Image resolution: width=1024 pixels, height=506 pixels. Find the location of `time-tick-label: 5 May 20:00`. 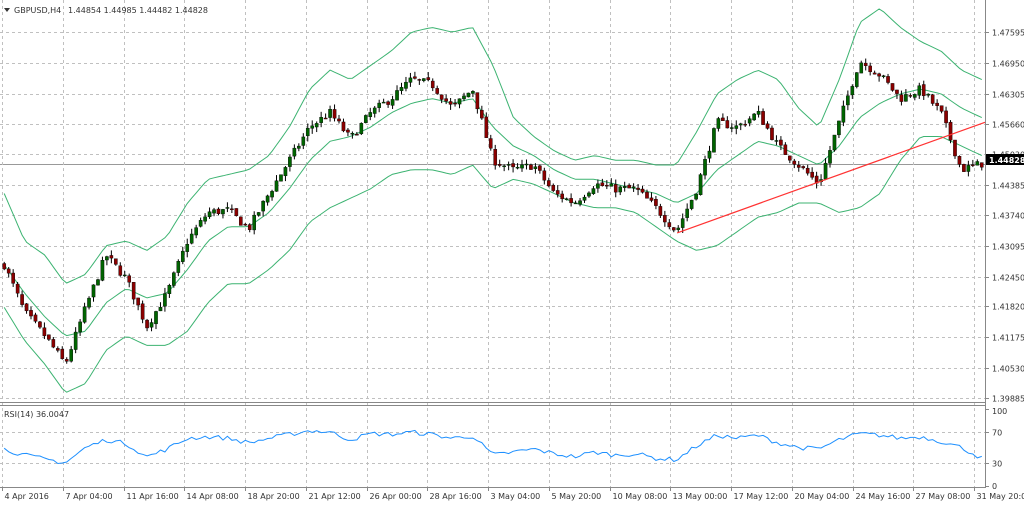

time-tick-label: 5 May 20:00 is located at coordinates (577, 496).